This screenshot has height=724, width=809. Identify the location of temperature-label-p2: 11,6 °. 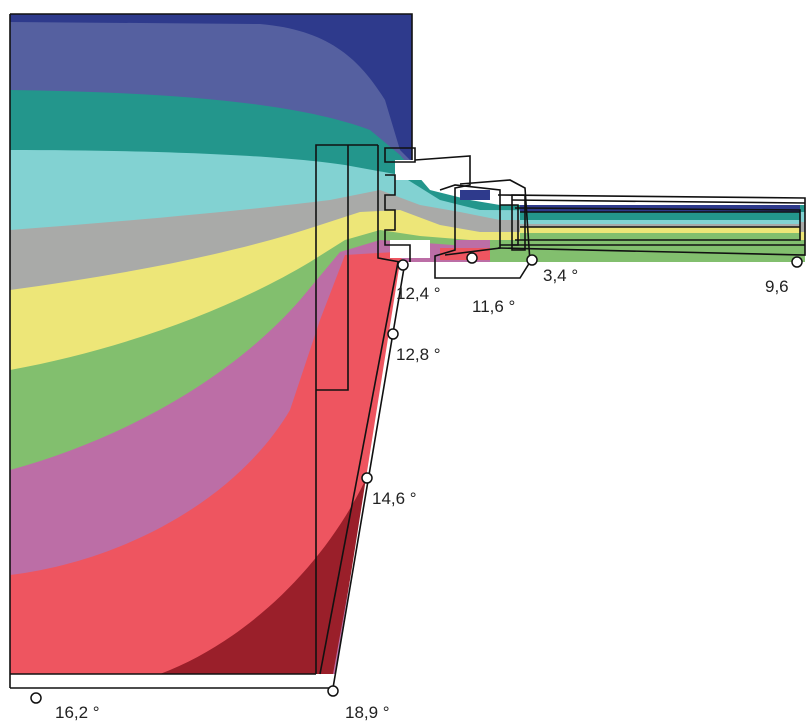
(494, 306).